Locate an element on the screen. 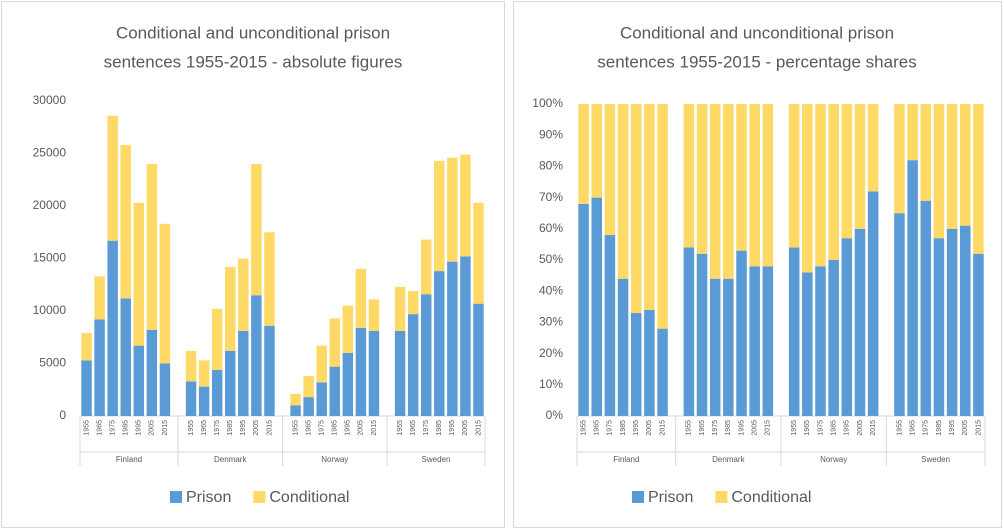 Image resolution: width=1004 pixels, height=530 pixels. group-label: Norway is located at coordinates (334, 459).